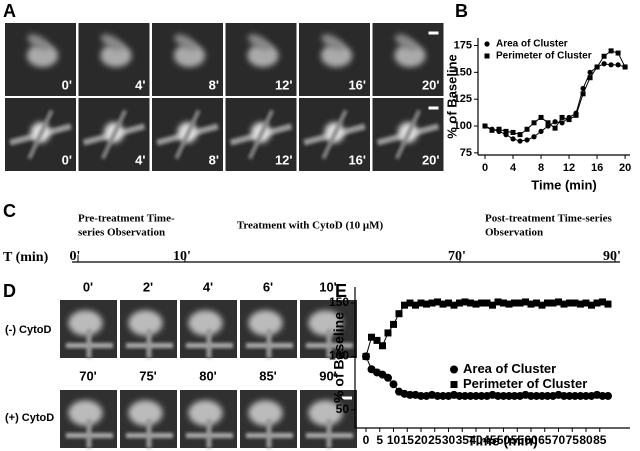 The width and height of the screenshot is (640, 451). What do you see at coordinates (339, 356) in the screenshot?
I see `y-tick-label: 100` at bounding box center [339, 356].